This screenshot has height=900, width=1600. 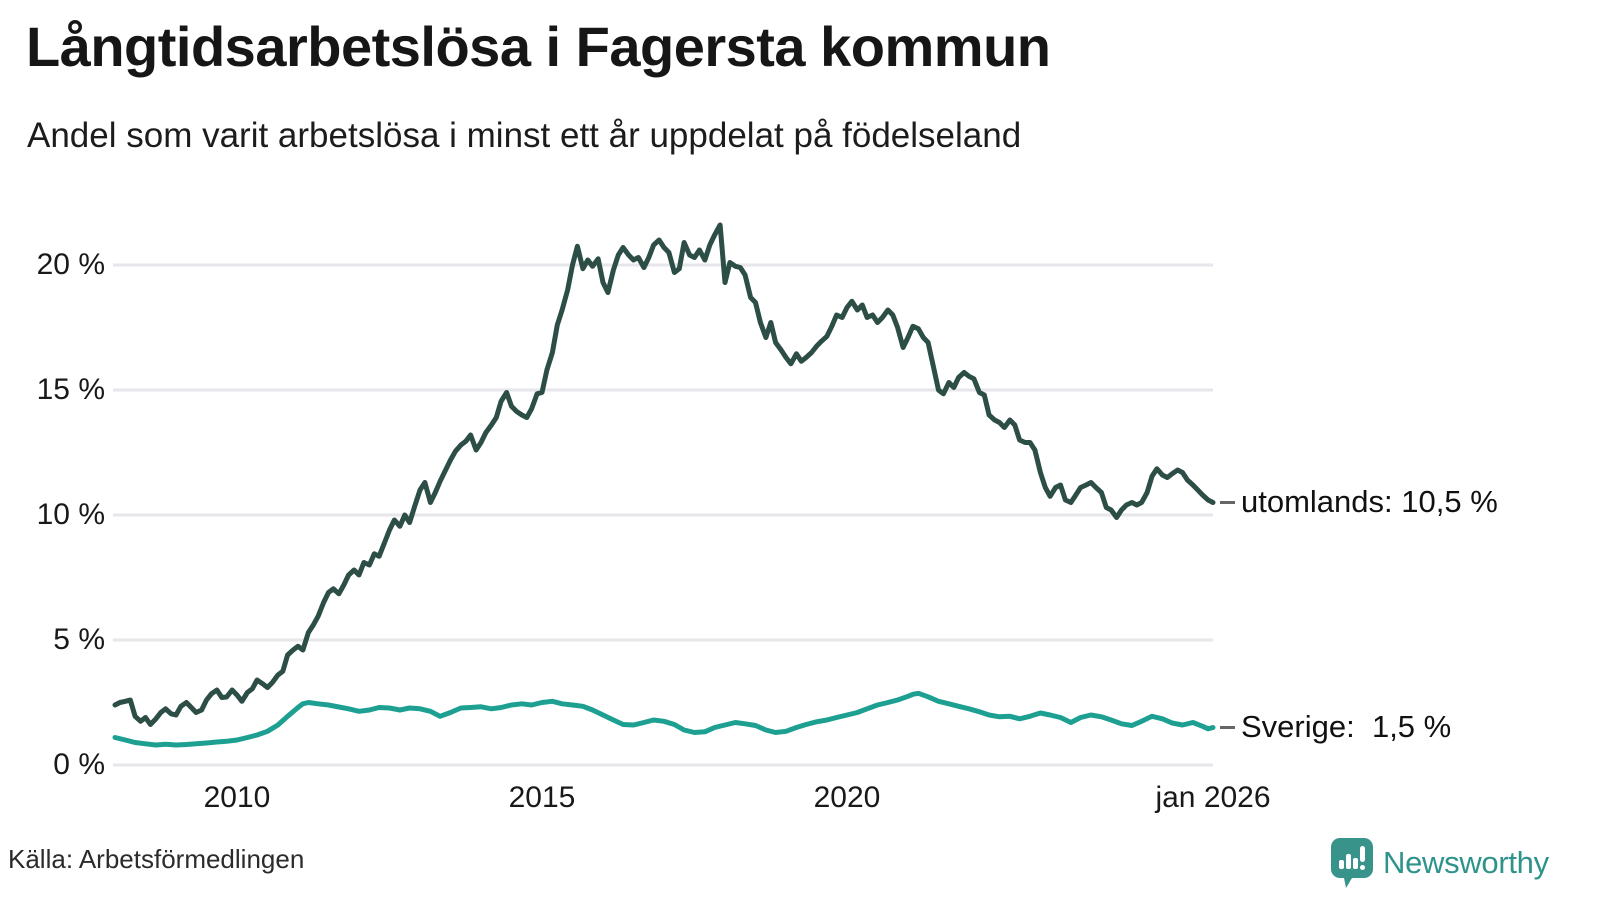 I want to click on branding-logo: Newsworthy, so click(x=1439, y=863).